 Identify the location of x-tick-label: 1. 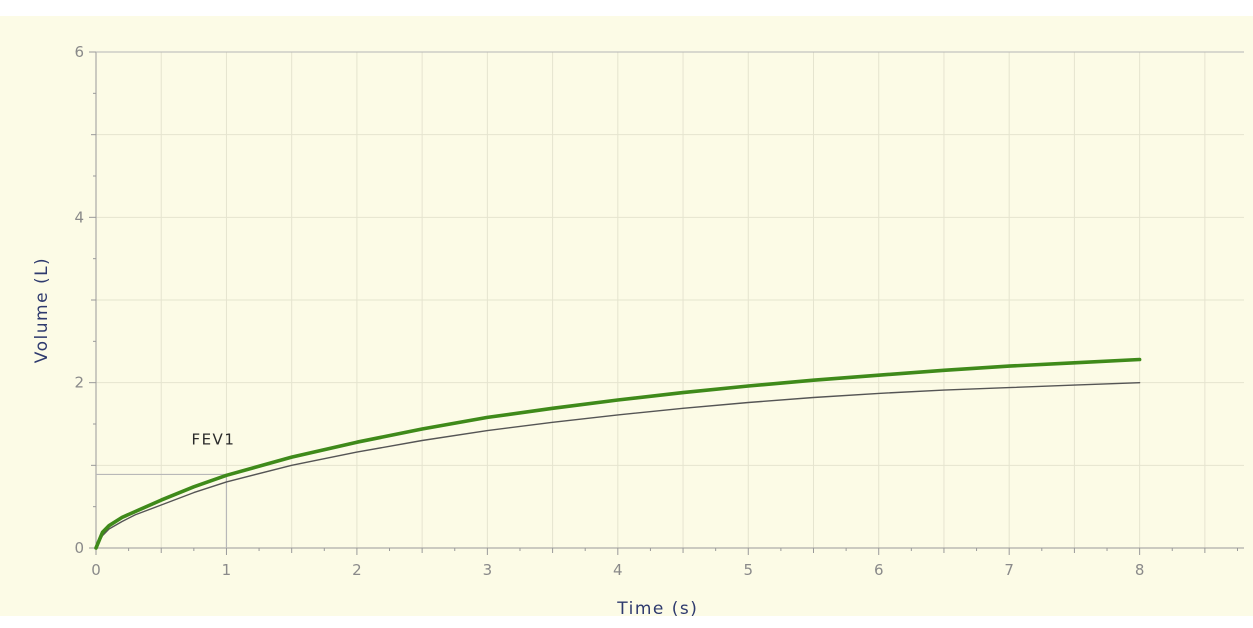
(227, 570).